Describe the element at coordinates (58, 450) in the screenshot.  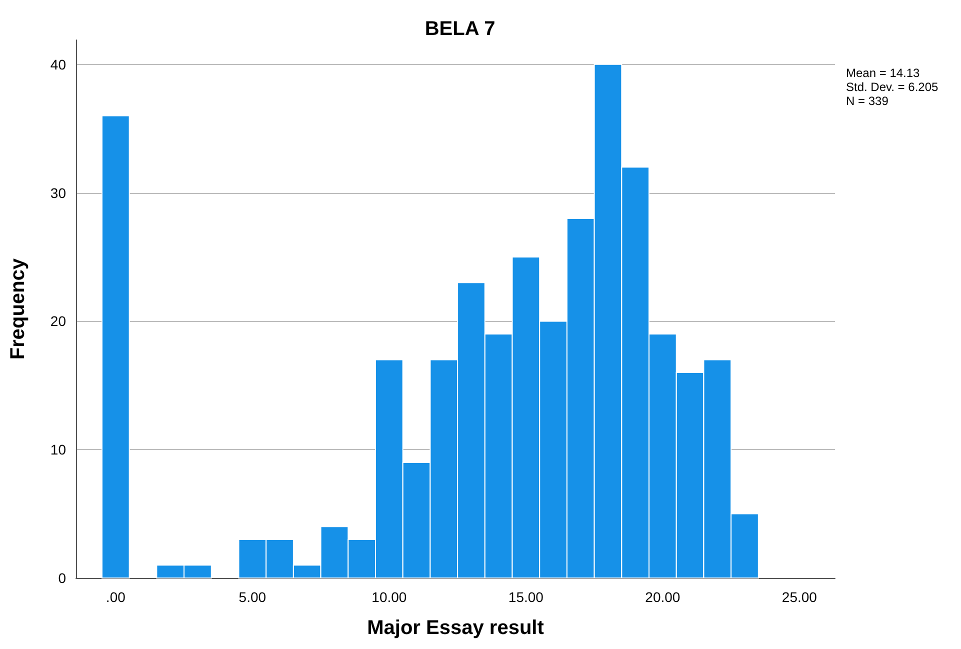
I see `y-tick-label: 10` at that location.